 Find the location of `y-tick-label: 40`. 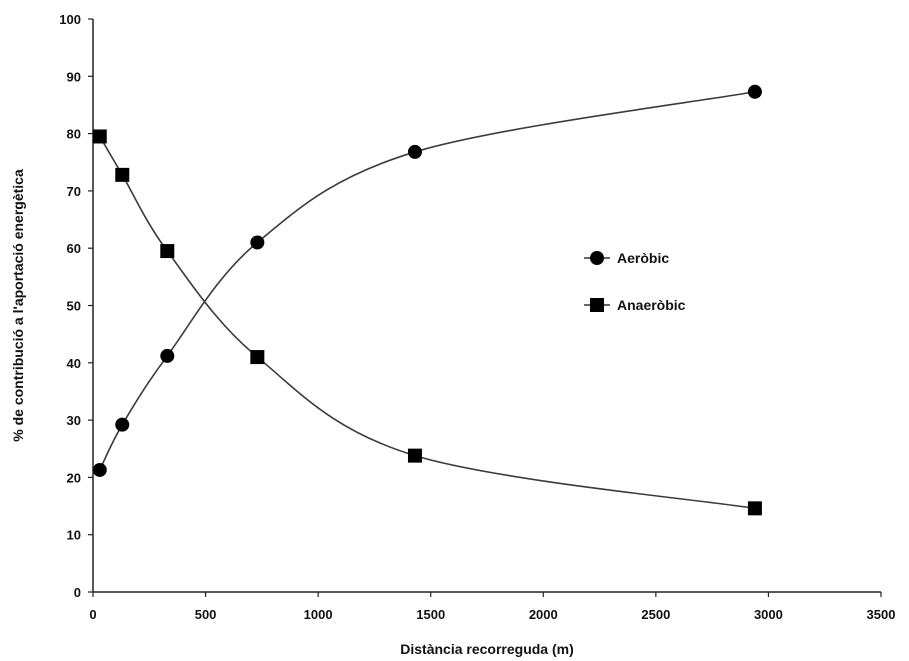

y-tick-label: 40 is located at coordinates (74, 363).